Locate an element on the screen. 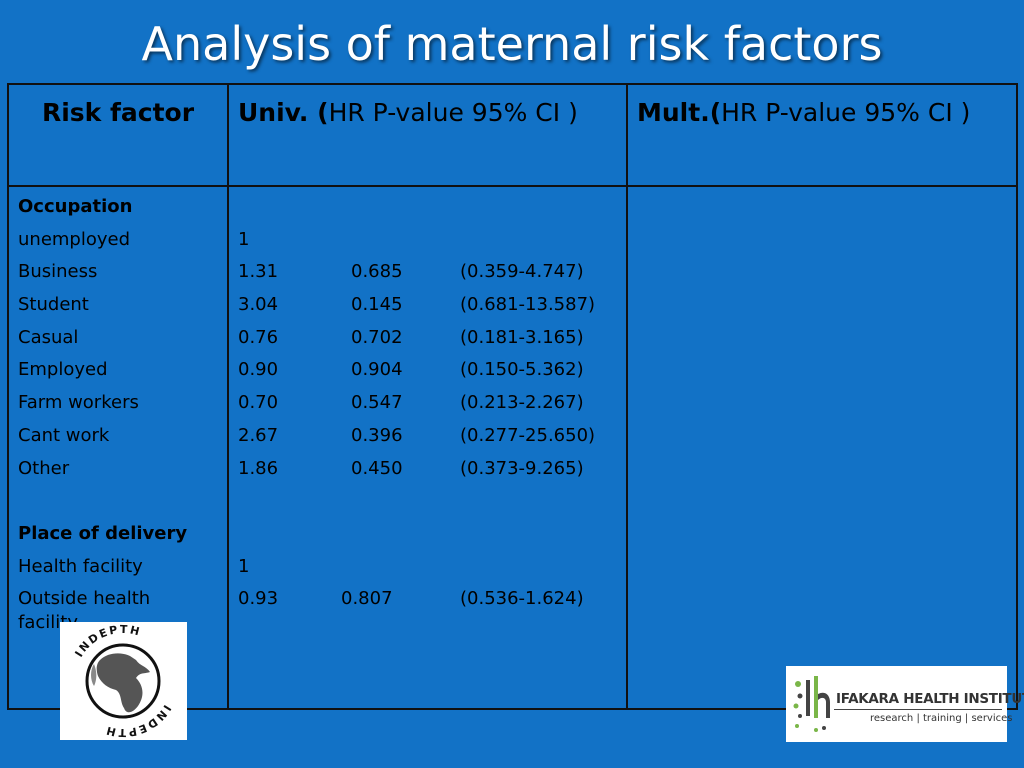 This screenshot has width=1024, height=768. p-value: 0.450 is located at coordinates (377, 468).